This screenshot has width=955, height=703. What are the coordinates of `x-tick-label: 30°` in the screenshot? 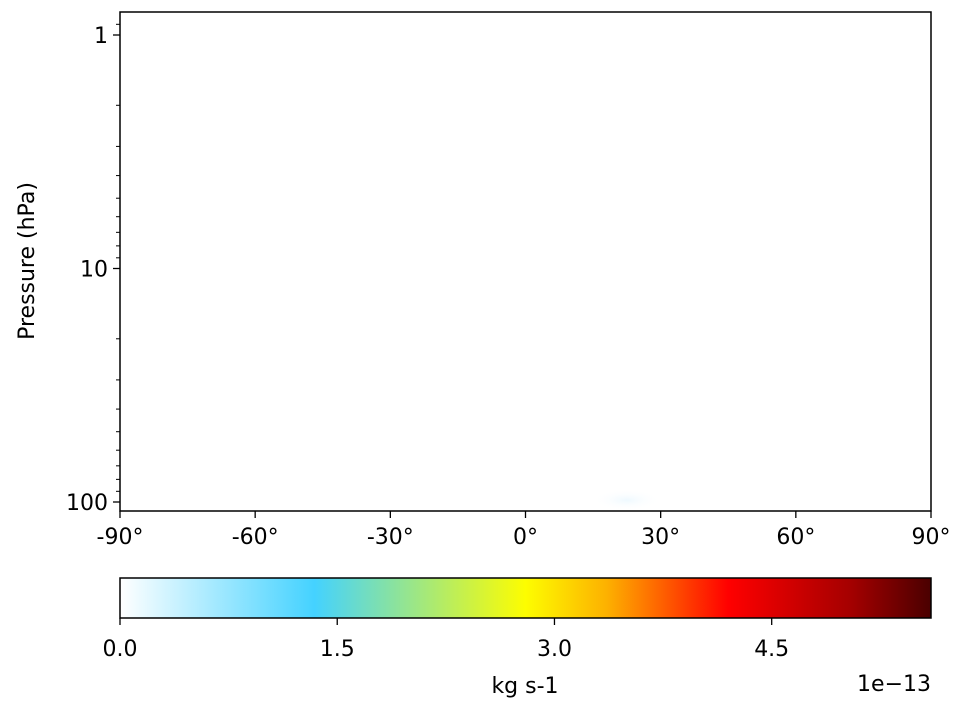 It's located at (660, 537).